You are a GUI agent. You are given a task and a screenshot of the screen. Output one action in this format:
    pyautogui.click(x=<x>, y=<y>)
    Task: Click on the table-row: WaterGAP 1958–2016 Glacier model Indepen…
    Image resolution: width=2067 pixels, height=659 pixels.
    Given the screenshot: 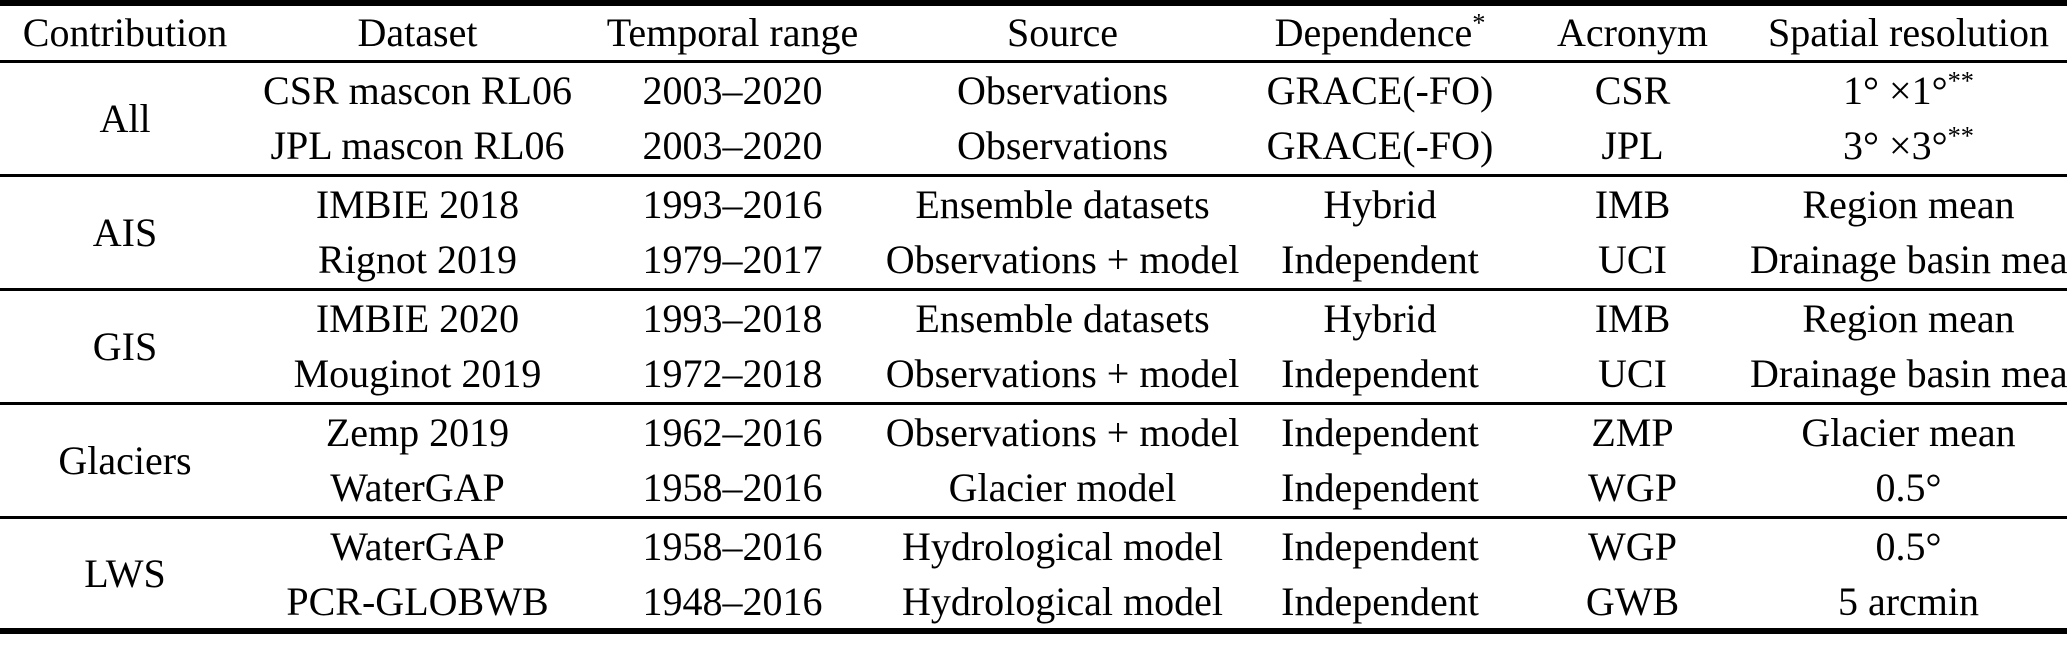 What is the action you would take?
    pyautogui.click(x=1033, y=488)
    